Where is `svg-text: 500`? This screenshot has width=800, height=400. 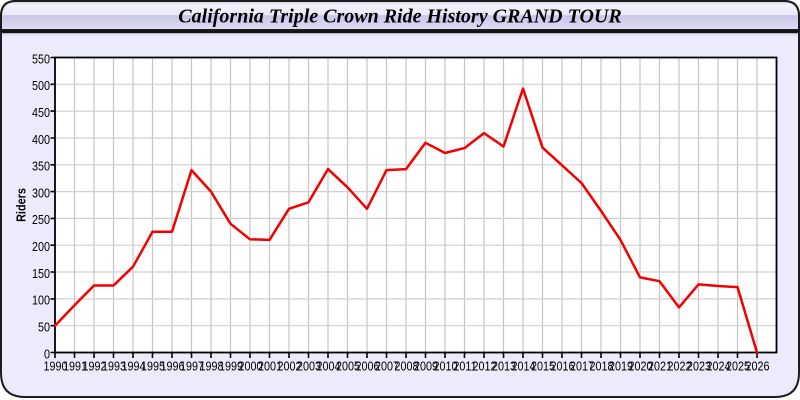 svg-text: 500 is located at coordinates (41, 85).